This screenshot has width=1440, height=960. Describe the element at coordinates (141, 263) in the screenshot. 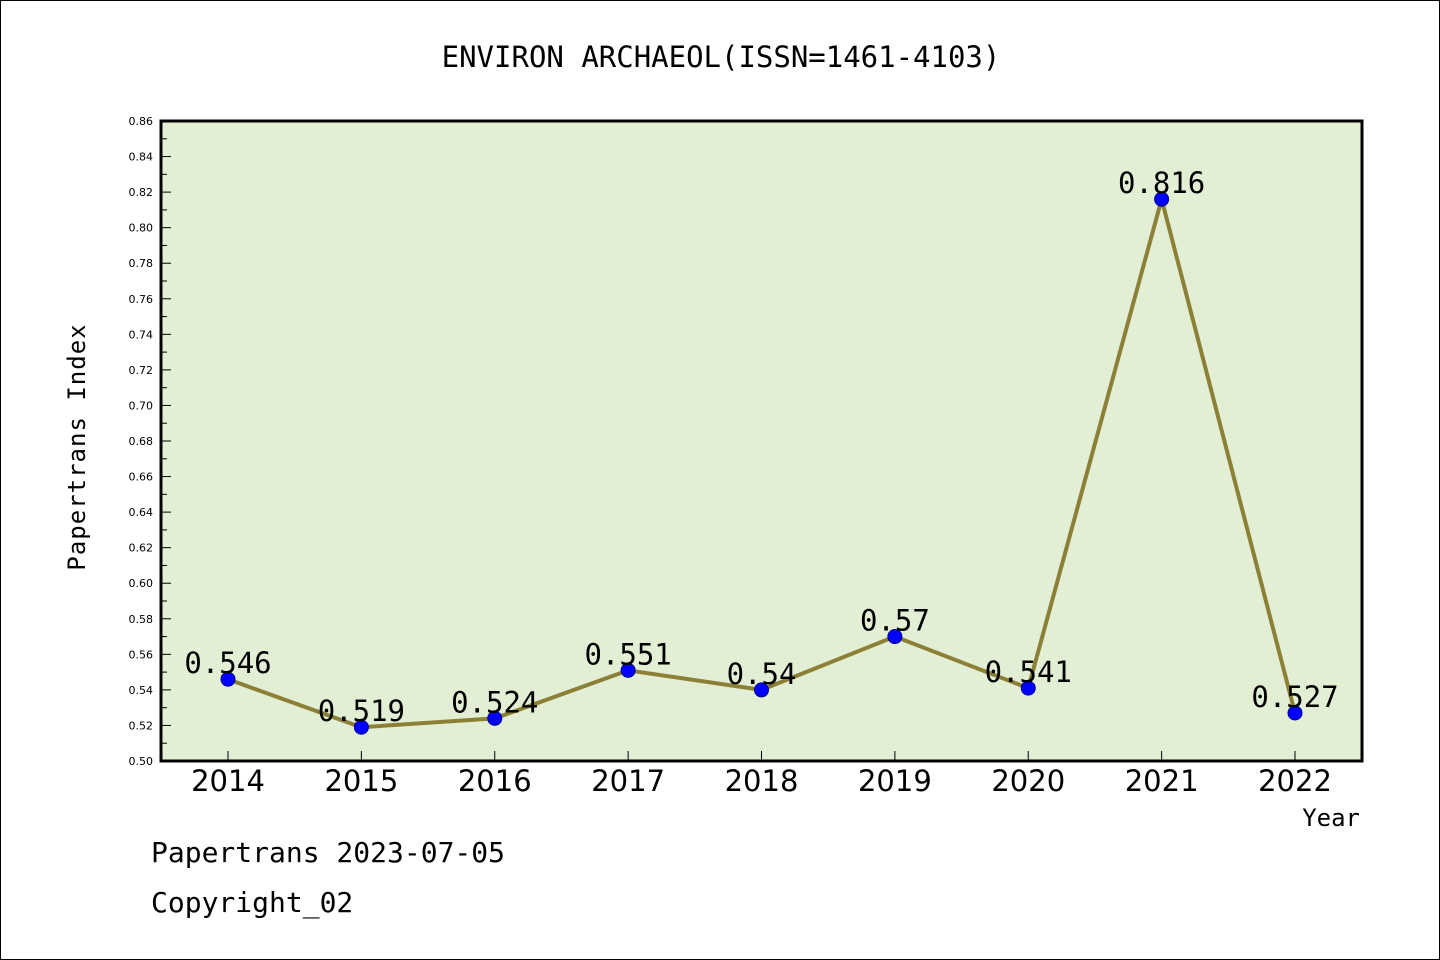

I see `y-tick-label: 0.78` at that location.